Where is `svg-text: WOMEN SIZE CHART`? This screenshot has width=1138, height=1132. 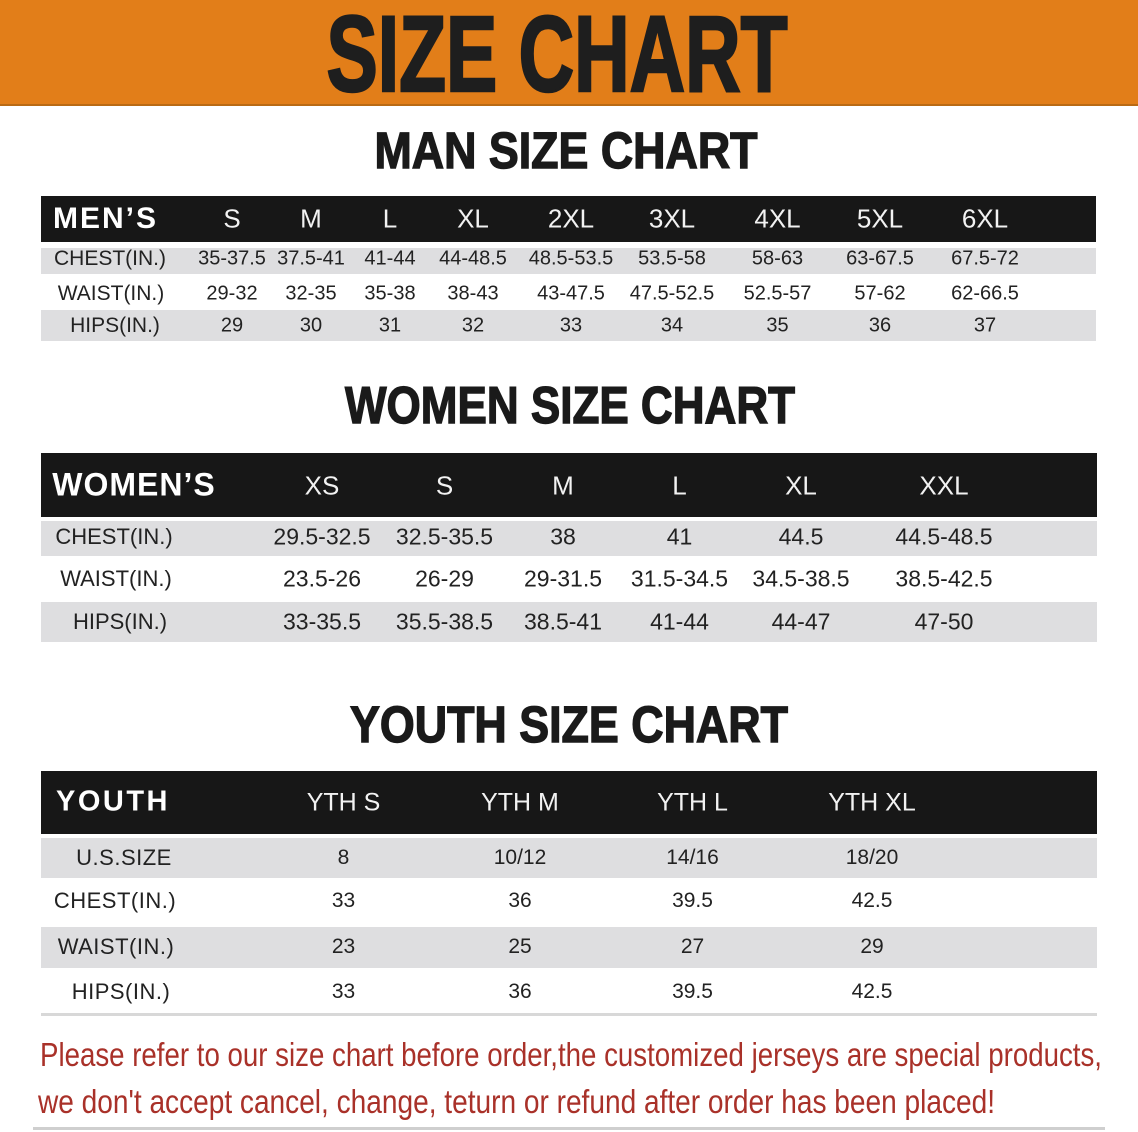
svg-text: WOMEN SIZE CHART is located at coordinates (570, 406).